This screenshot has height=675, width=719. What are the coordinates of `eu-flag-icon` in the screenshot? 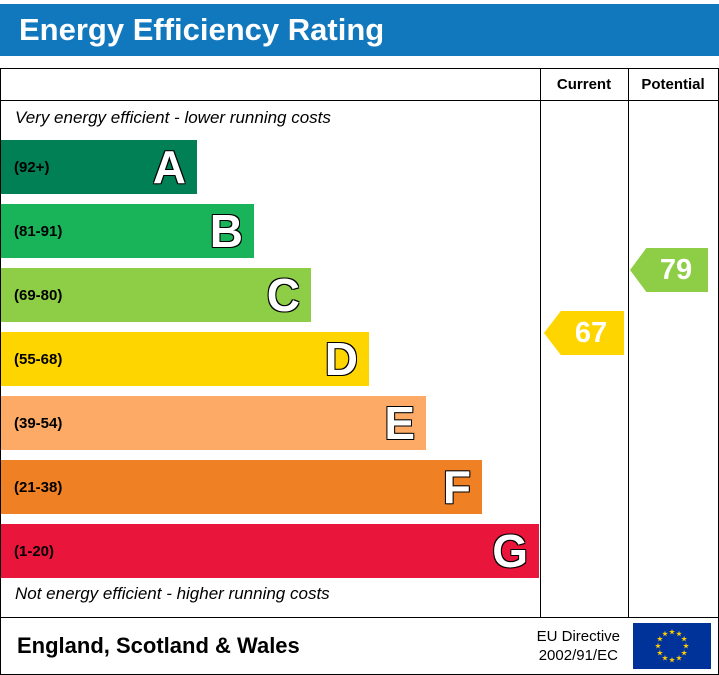 It's located at (672, 646).